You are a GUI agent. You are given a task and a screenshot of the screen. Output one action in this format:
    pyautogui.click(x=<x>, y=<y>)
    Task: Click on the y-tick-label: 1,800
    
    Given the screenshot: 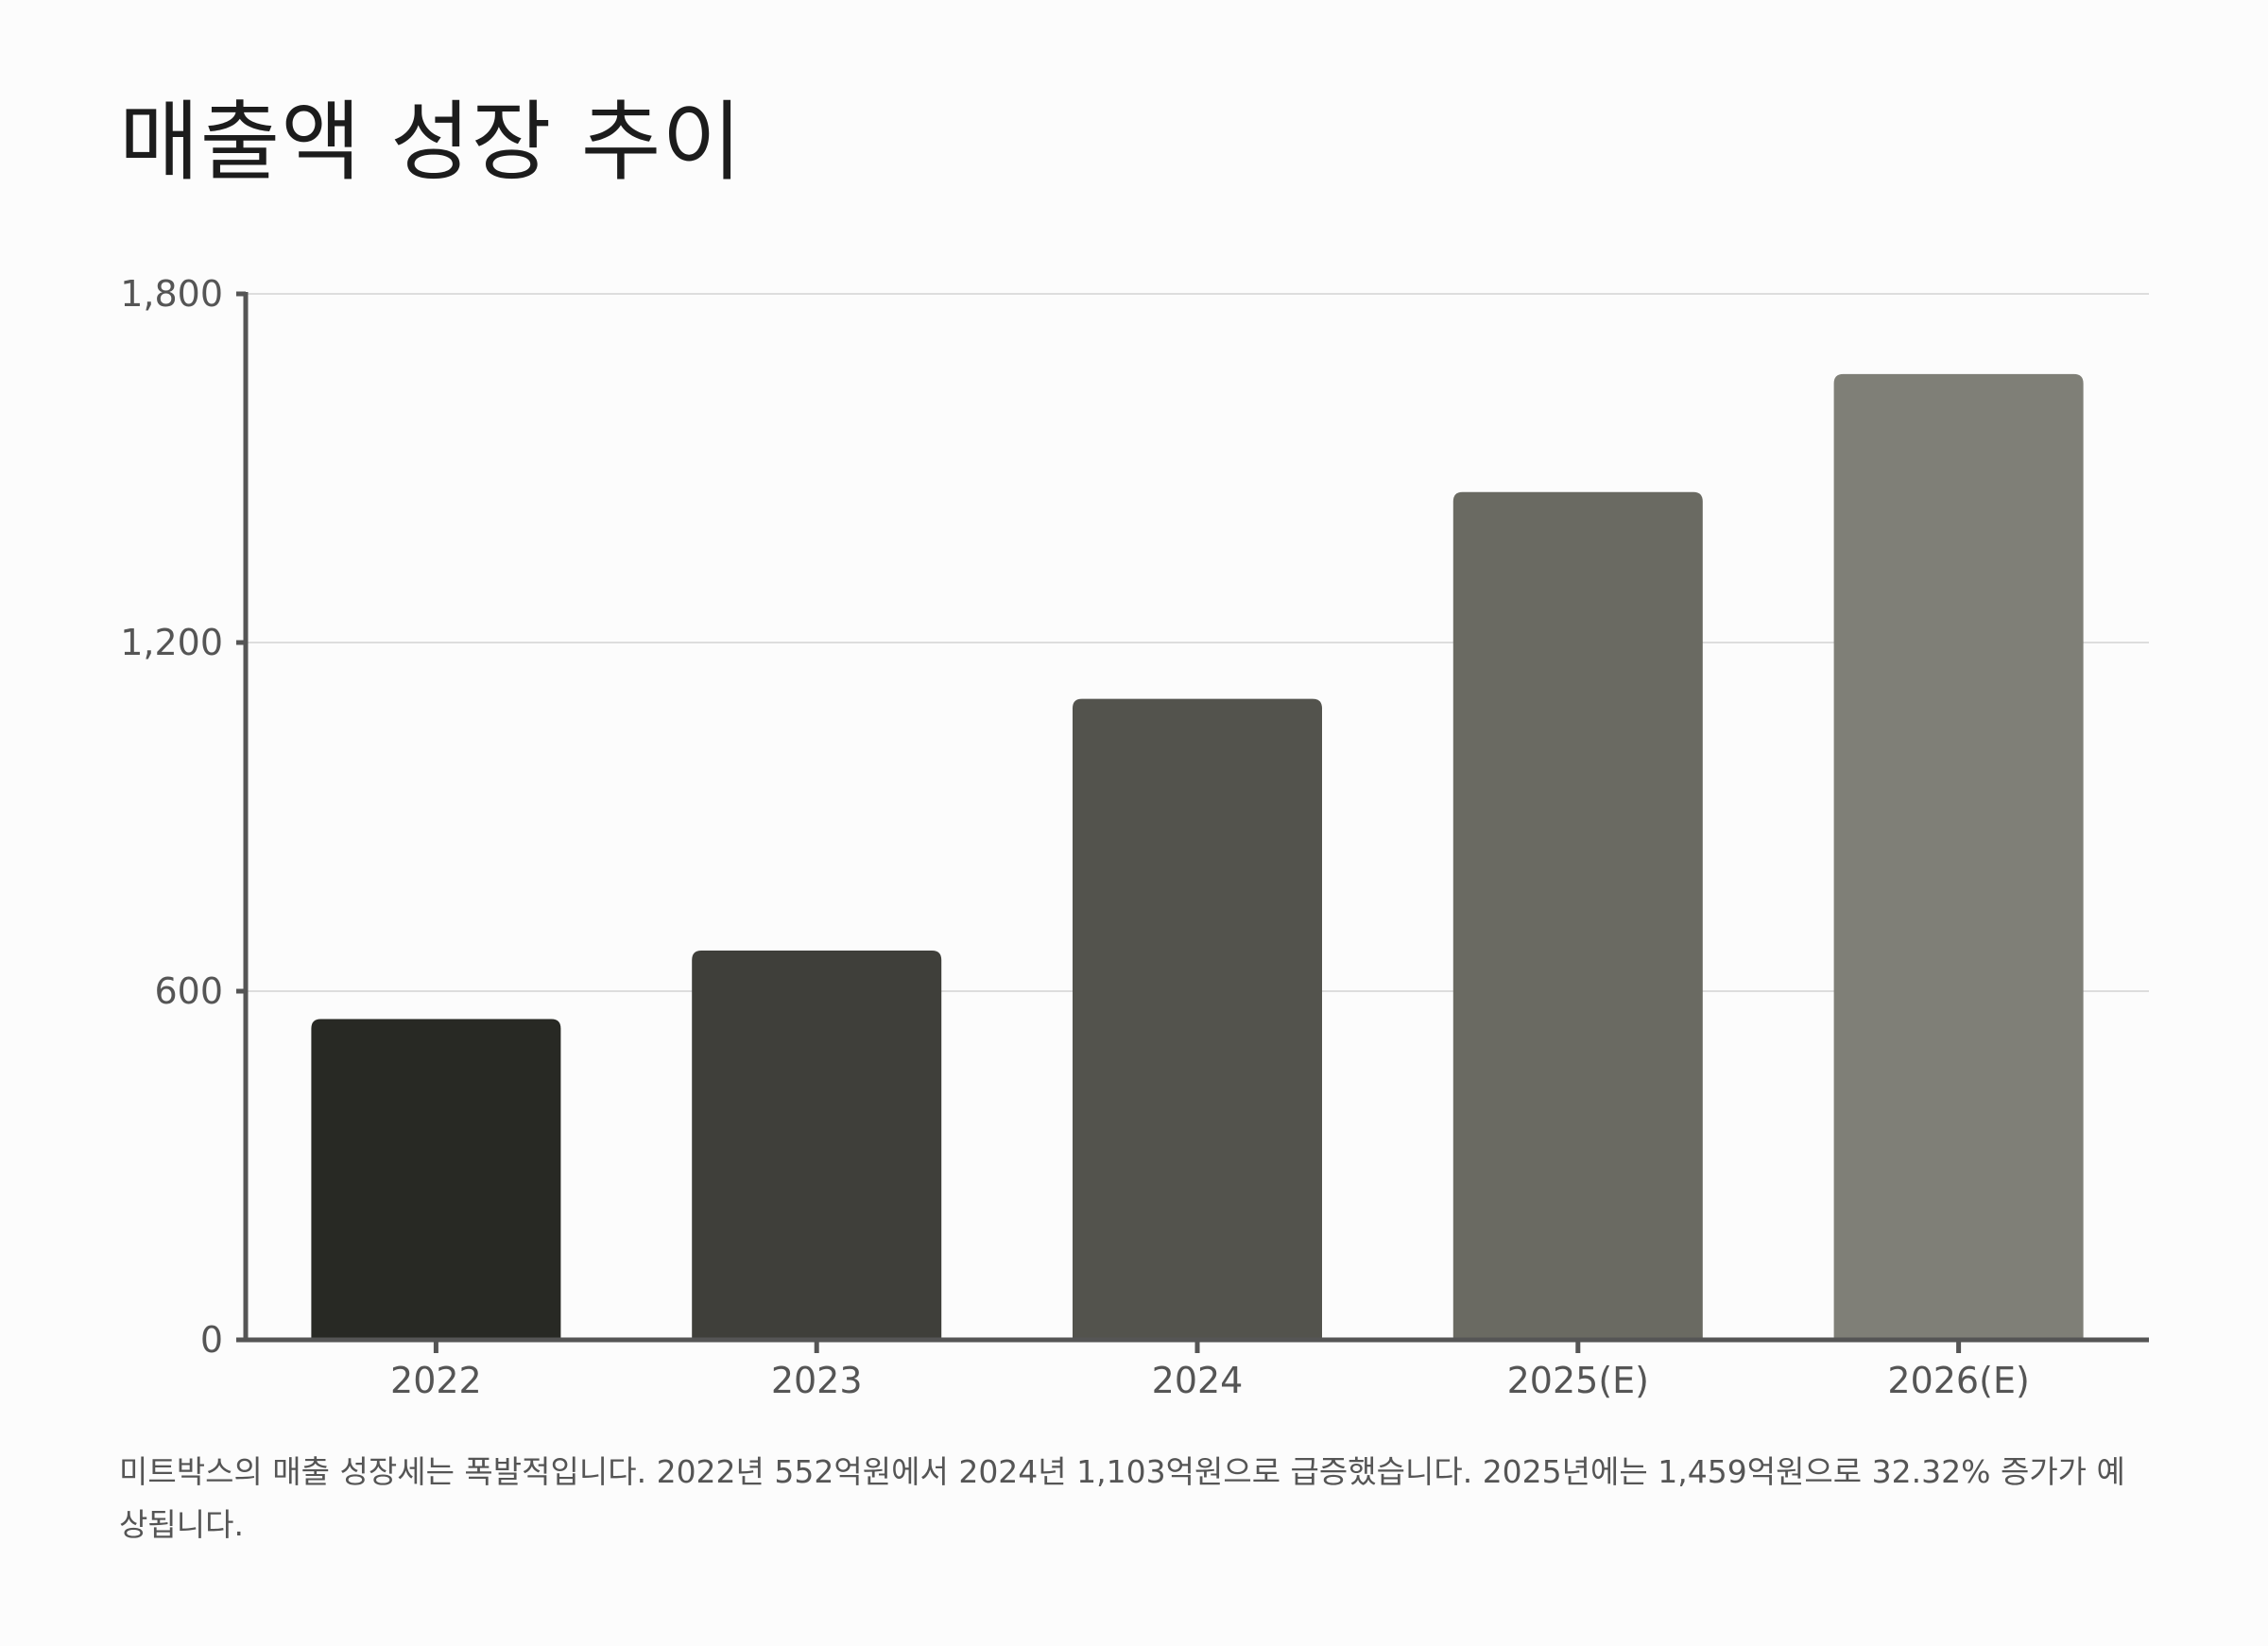 What is the action you would take?
    pyautogui.click(x=171, y=294)
    